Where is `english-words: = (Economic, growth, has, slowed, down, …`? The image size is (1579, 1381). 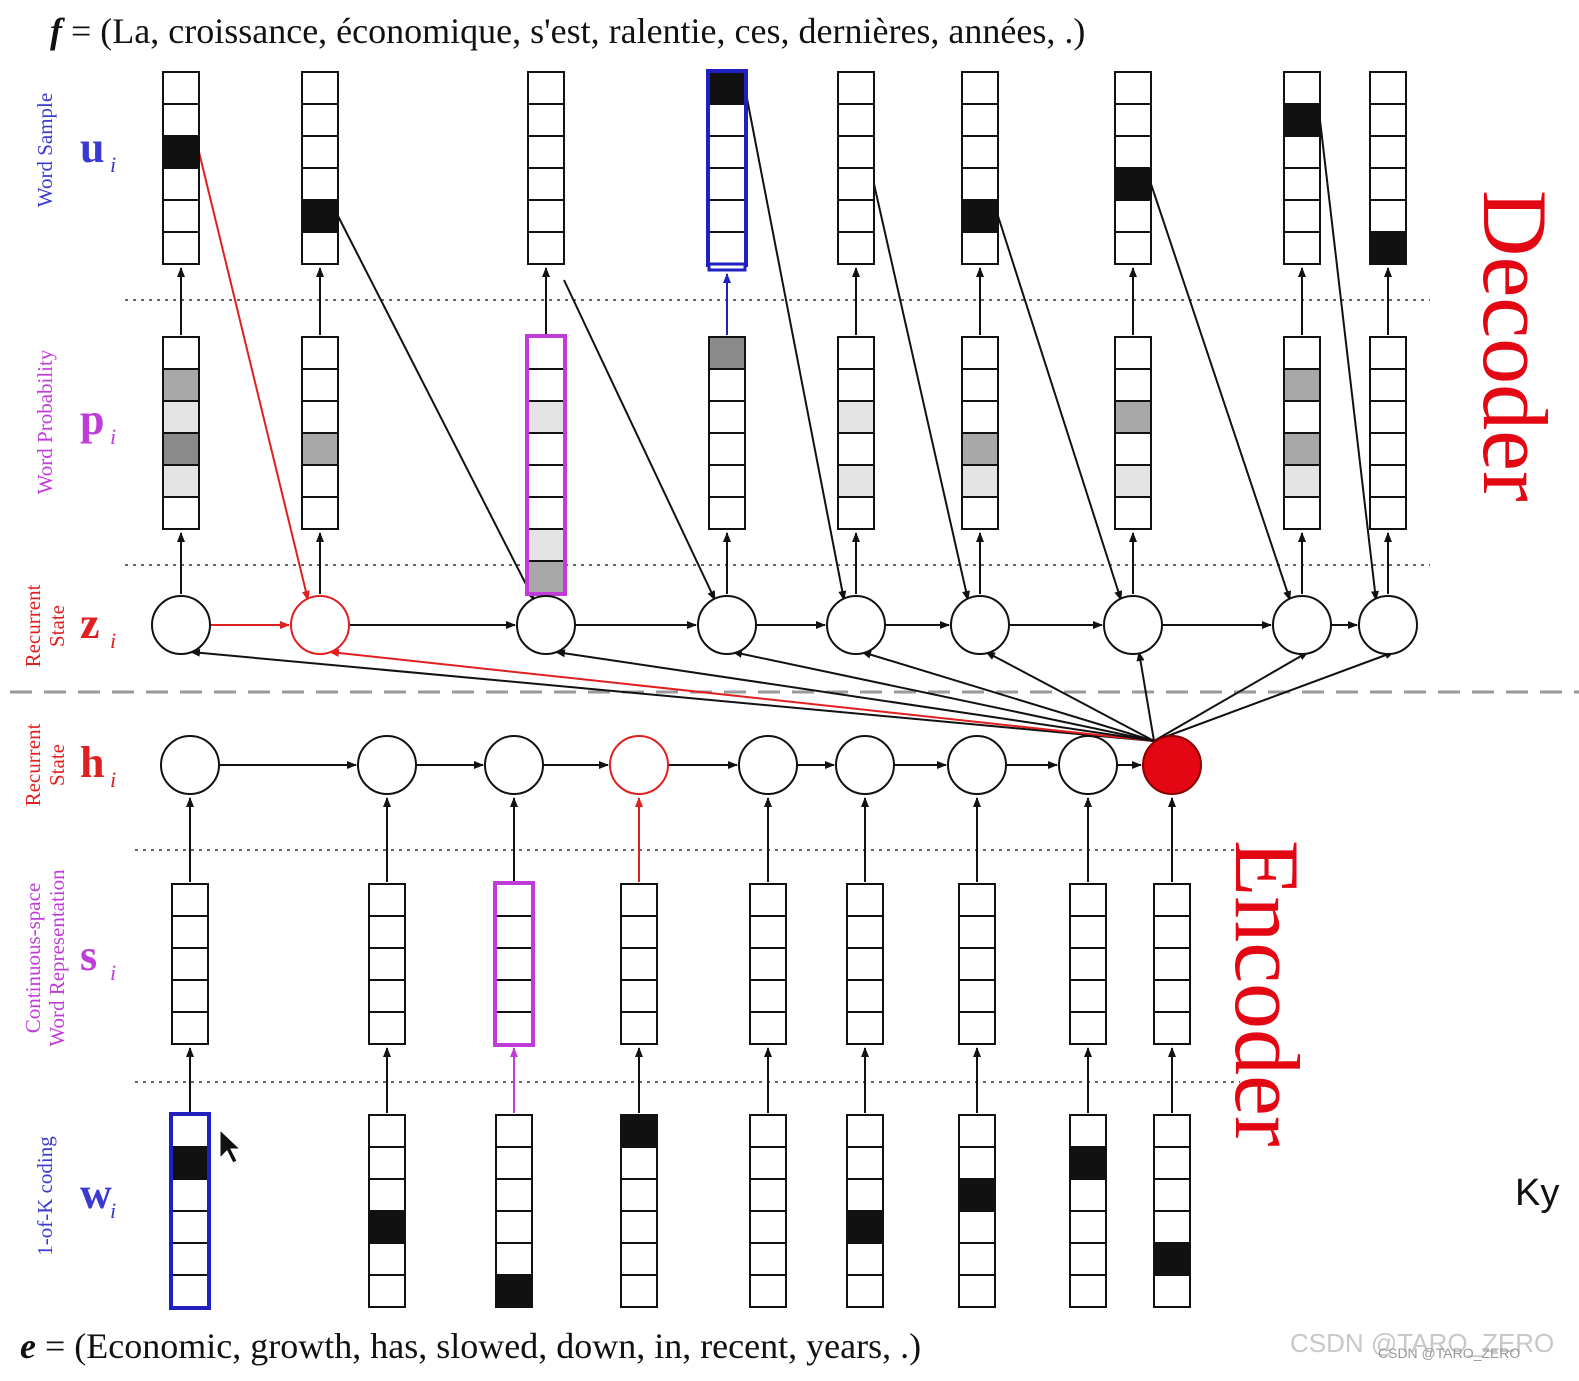 english-words: = (Economic, growth, has, slowed, down, … is located at coordinates (478, 1346).